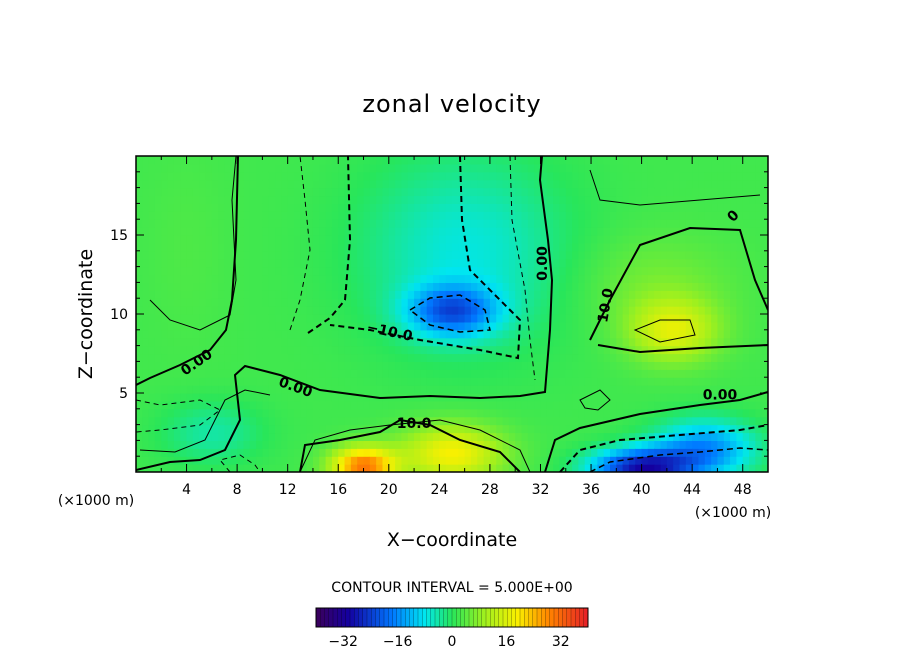  Describe the element at coordinates (237, 490) in the screenshot. I see `x-tick-label: 8` at that location.